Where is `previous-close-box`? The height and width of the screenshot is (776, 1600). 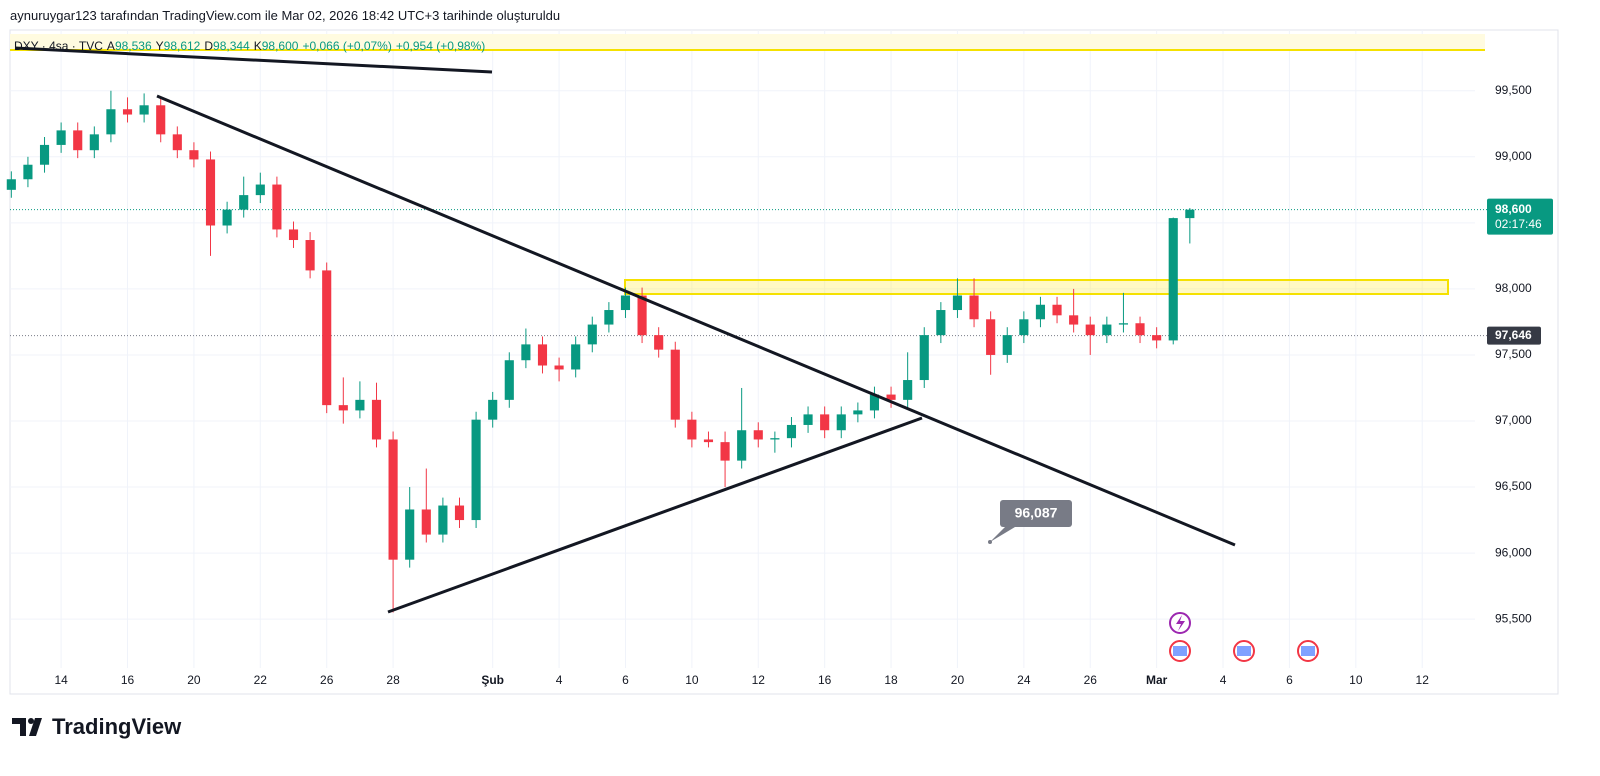
previous-close-box is located at coordinates (1514, 335).